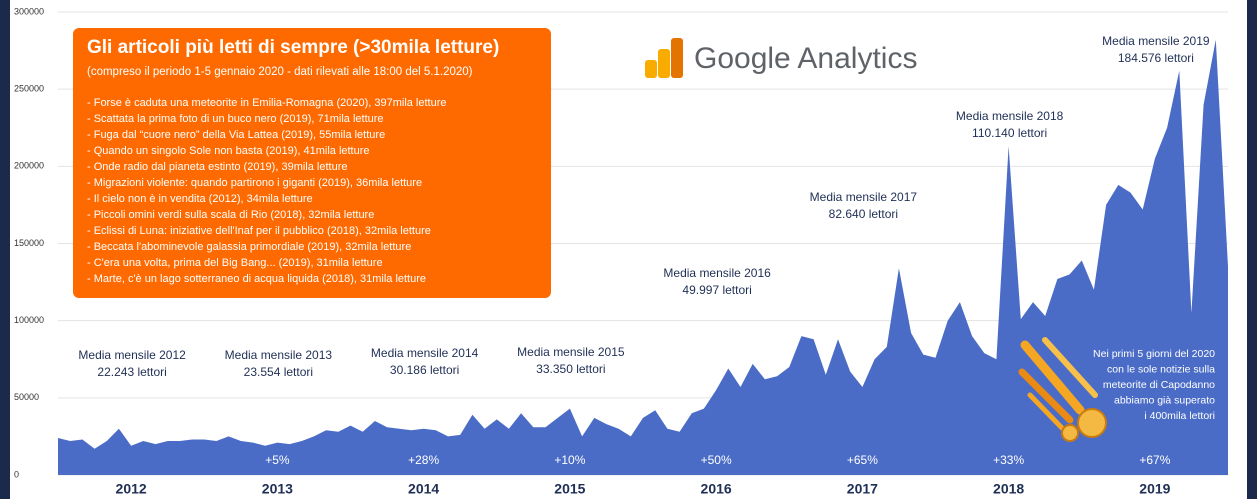 The height and width of the screenshot is (499, 1257). Describe the element at coordinates (569, 460) in the screenshot. I see `growth-label: +10%` at that location.